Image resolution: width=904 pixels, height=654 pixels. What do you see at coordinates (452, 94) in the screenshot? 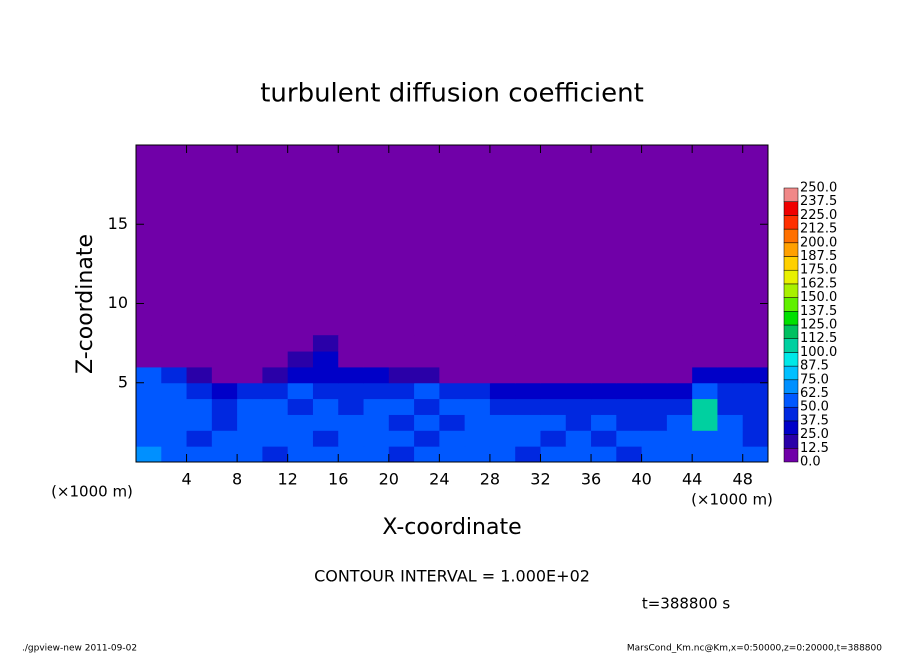
I see `chart-title: turbulent diffusion coefficient` at bounding box center [452, 94].